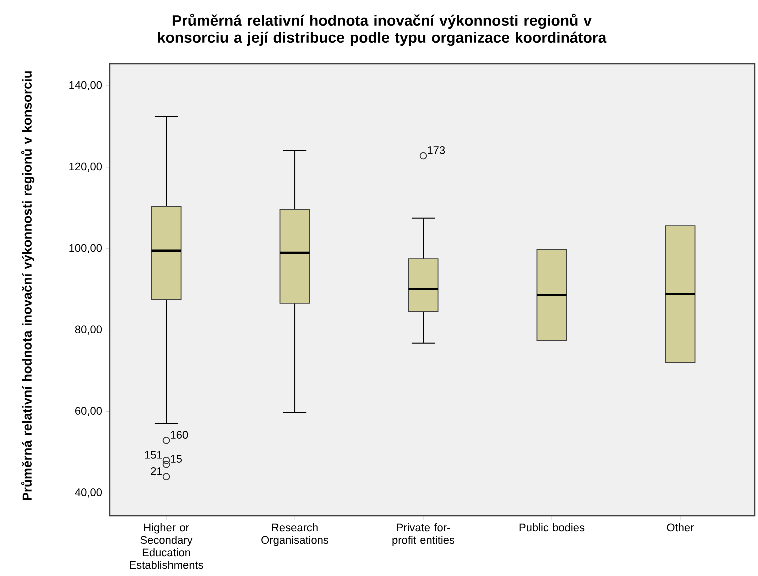  Describe the element at coordinates (295, 535) in the screenshot. I see `x-tick-label: Research Organisations` at that location.